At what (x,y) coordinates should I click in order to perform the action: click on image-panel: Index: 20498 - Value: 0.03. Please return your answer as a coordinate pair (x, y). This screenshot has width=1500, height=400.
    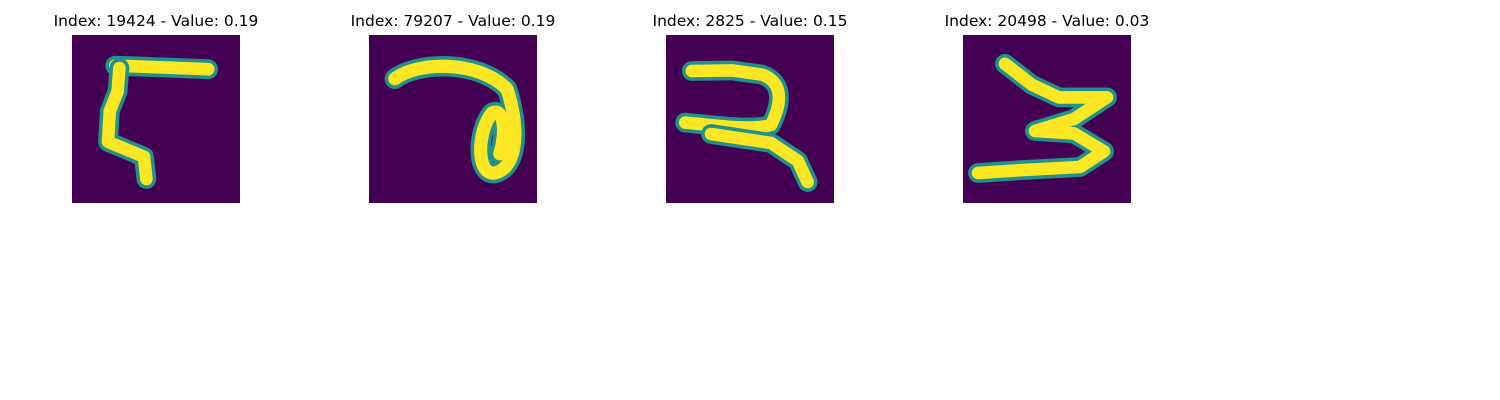
    Looking at the image, I should click on (1102, 105).